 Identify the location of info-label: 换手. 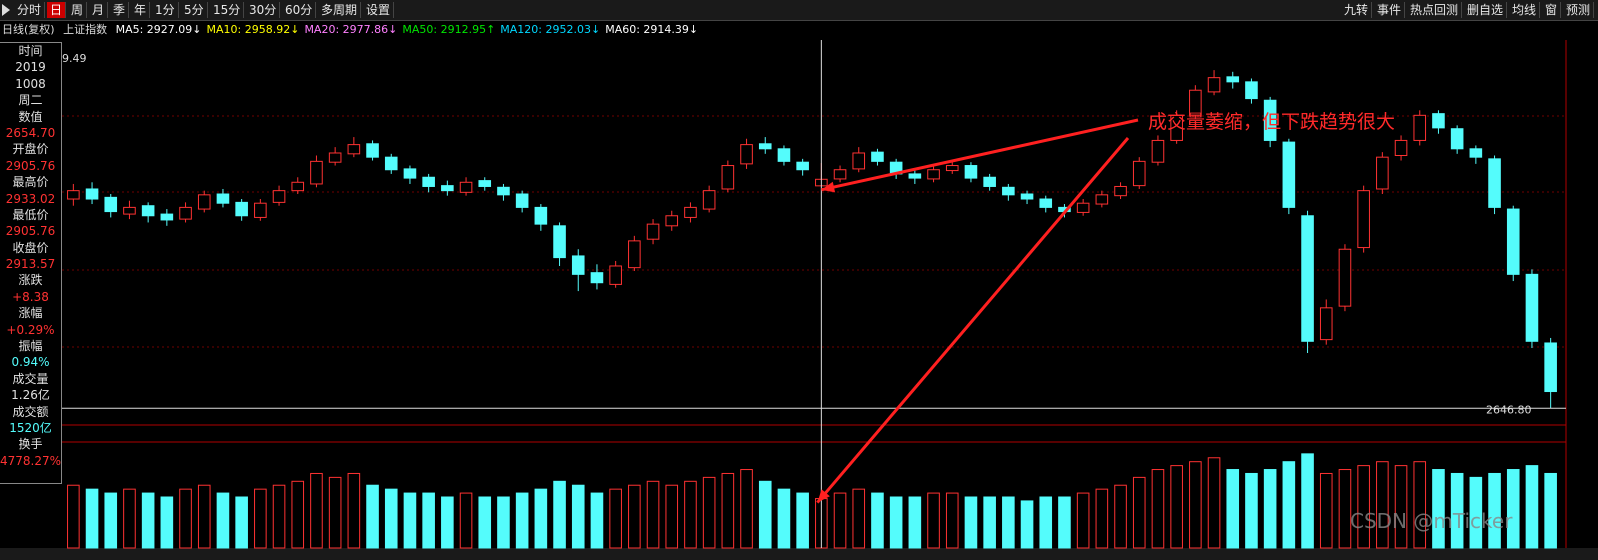
(30, 444).